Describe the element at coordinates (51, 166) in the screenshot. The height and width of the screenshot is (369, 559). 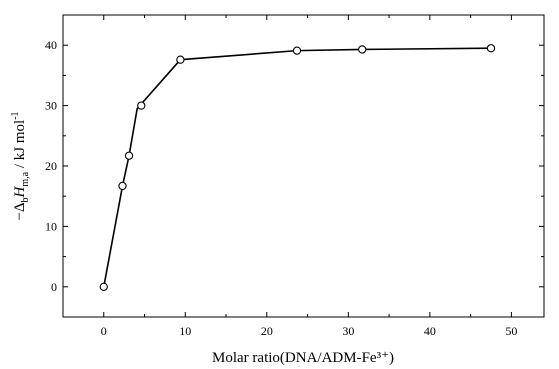
I see `y-tick-label: 20` at that location.